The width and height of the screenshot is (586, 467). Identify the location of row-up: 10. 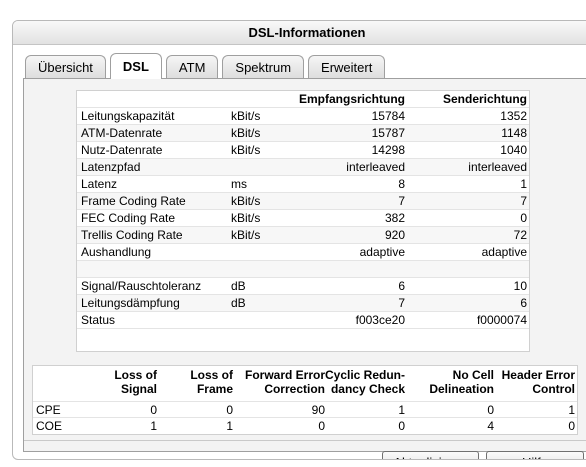
(520, 286).